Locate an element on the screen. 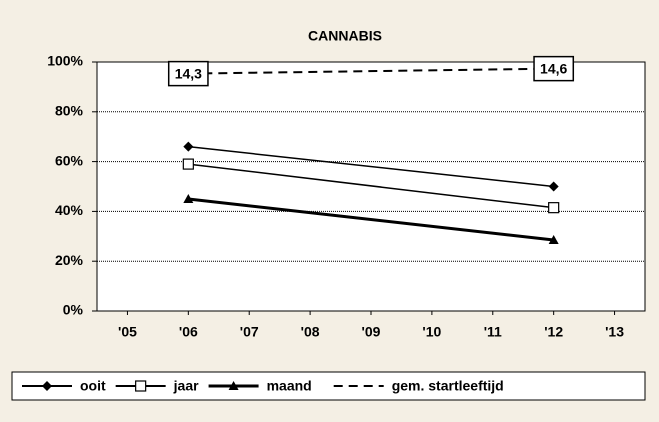  y-tick-label: 100% is located at coordinates (65, 61).